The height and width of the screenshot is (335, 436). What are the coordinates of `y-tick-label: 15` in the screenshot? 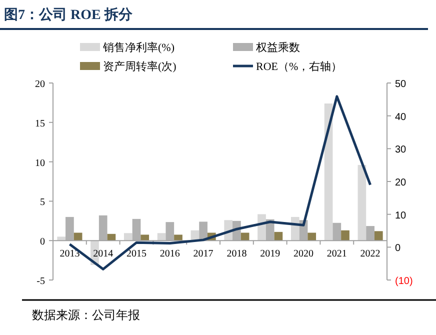 It's located at (40, 124).